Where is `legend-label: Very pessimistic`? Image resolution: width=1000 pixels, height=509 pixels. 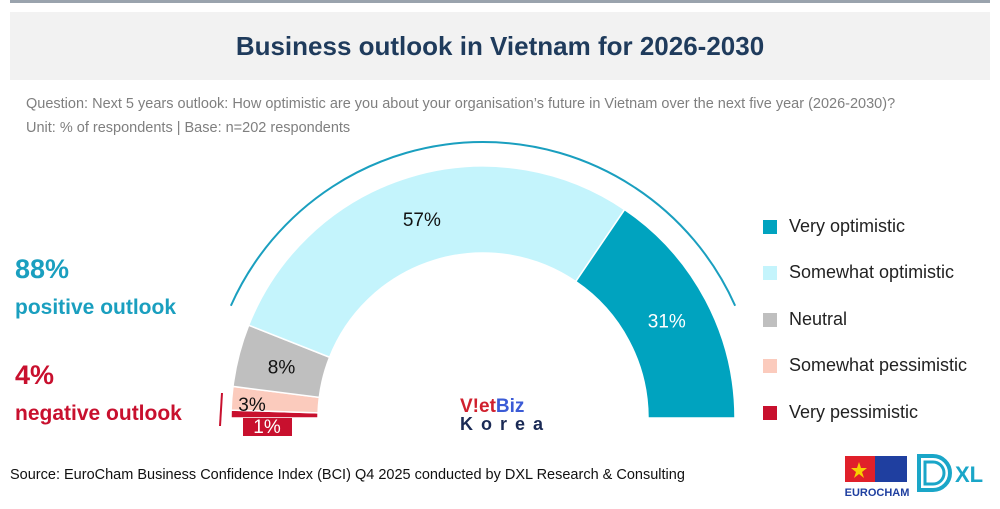
legend-label: Very pessimistic is located at coordinates (854, 412).